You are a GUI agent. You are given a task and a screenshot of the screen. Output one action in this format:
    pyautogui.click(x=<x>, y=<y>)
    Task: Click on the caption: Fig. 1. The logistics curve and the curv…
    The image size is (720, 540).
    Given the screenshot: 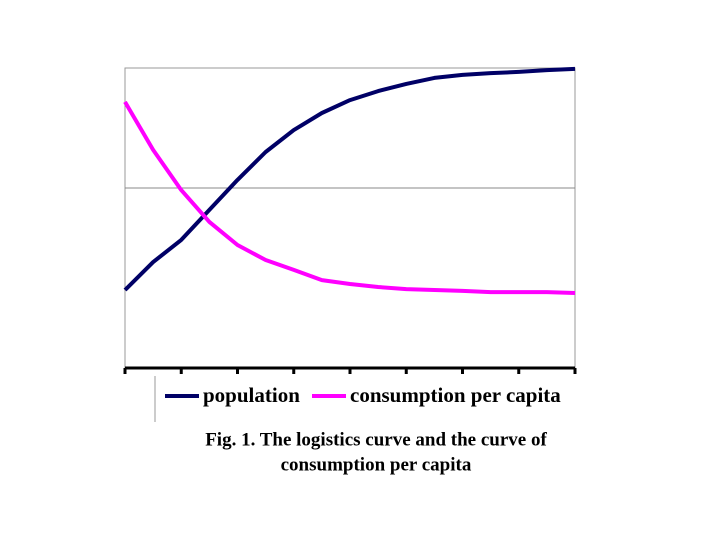 What is the action you would take?
    pyautogui.click(x=376, y=439)
    